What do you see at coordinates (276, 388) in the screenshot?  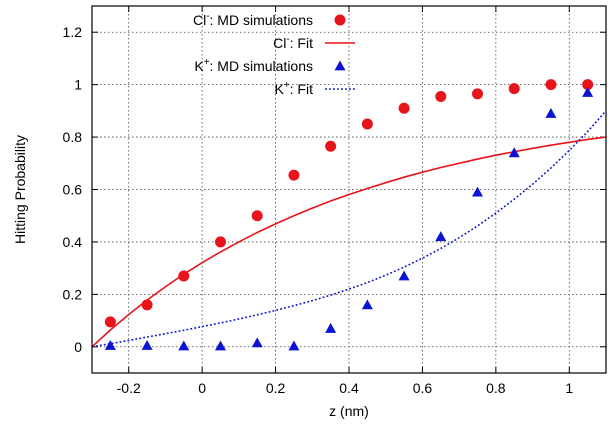 I see `x-tick-label: 0.2` at bounding box center [276, 388].